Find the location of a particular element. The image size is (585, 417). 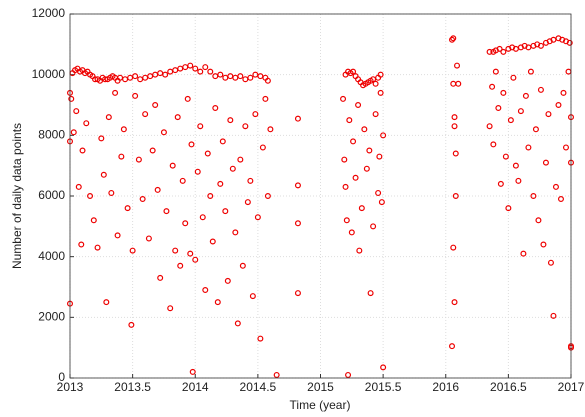

x-tick-label: 2014 is located at coordinates (195, 387).